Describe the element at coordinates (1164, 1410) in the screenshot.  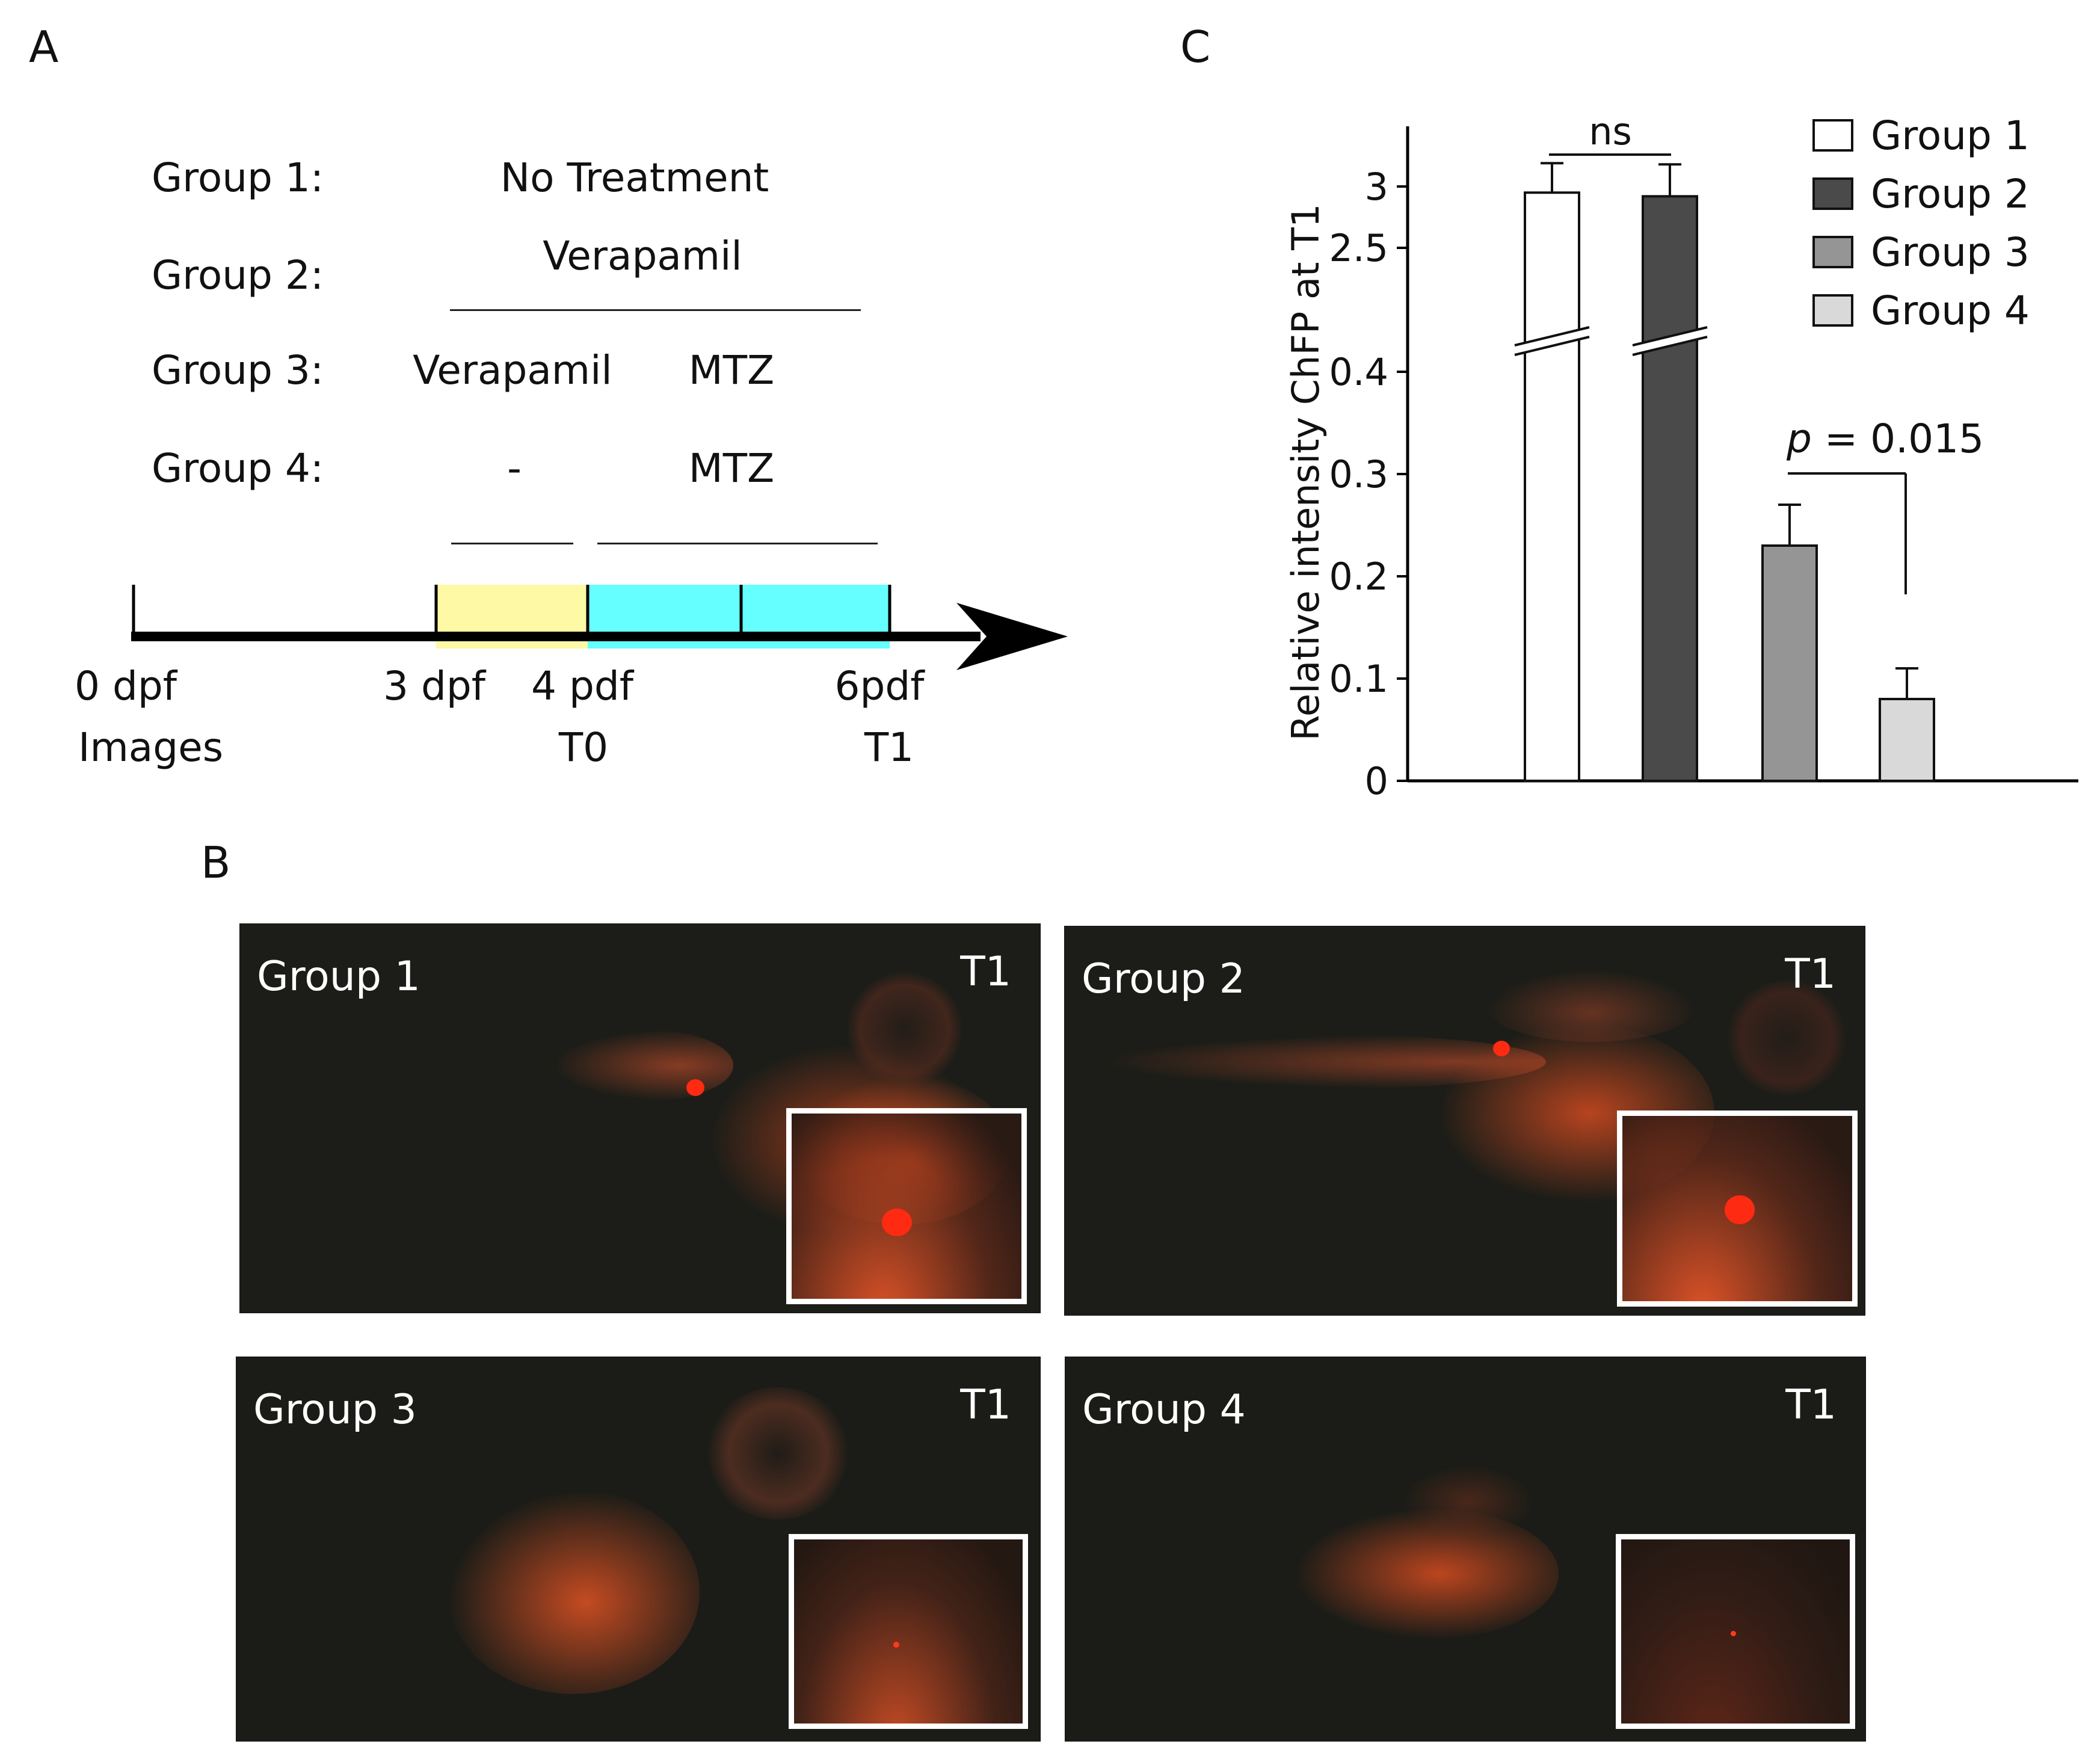
I see `micrograph-group-4-label: Group 4` at that location.